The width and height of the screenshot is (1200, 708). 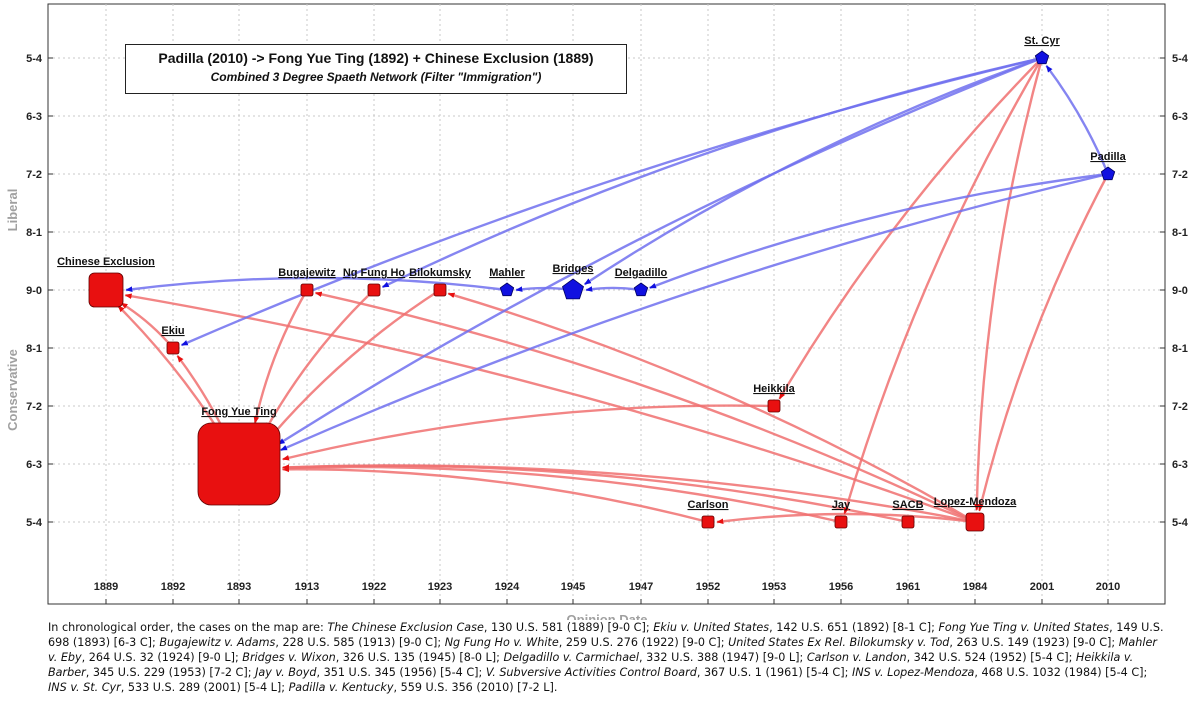 I want to click on node-label-fong: Fong Yue Ting, so click(x=238, y=412).